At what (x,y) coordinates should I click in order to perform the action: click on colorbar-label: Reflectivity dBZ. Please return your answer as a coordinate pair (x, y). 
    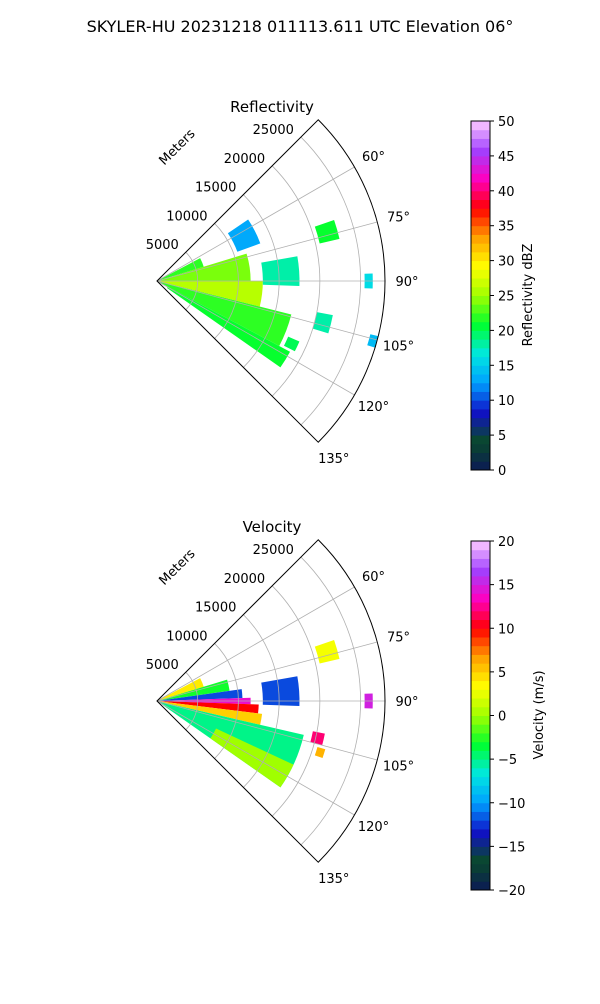
    Looking at the image, I should click on (528, 295).